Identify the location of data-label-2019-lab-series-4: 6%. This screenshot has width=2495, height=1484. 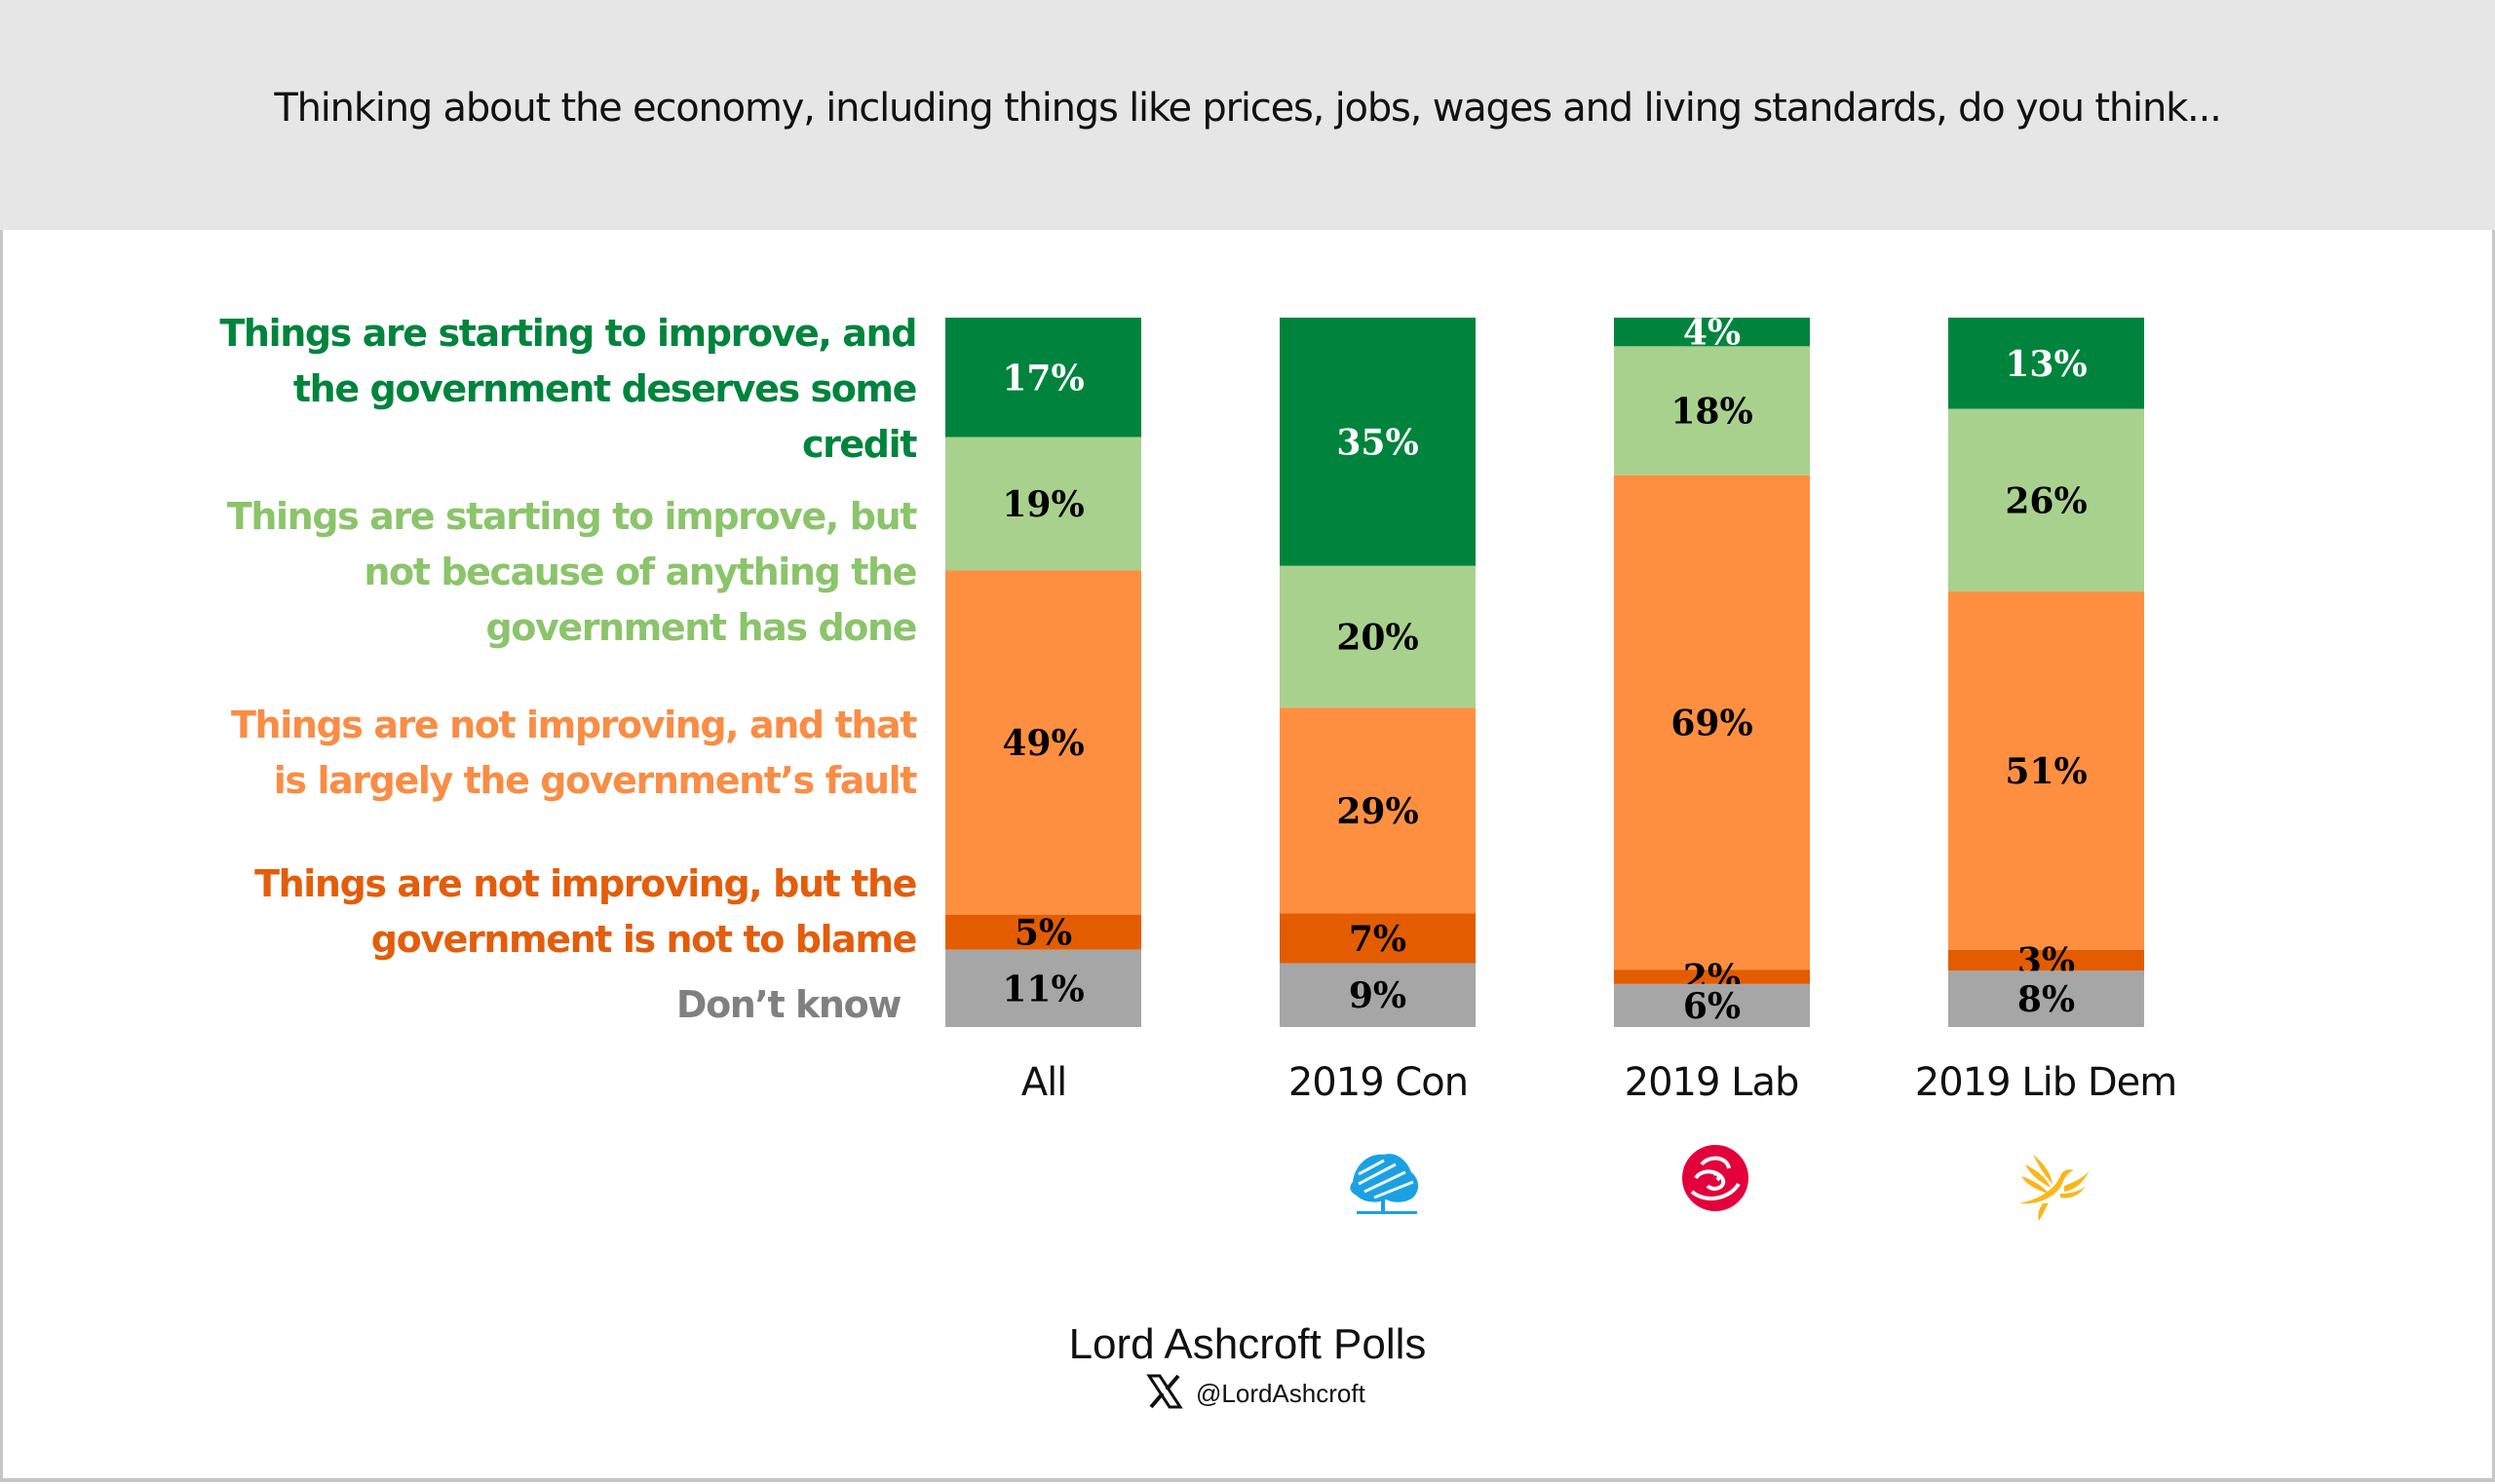
(1712, 1006).